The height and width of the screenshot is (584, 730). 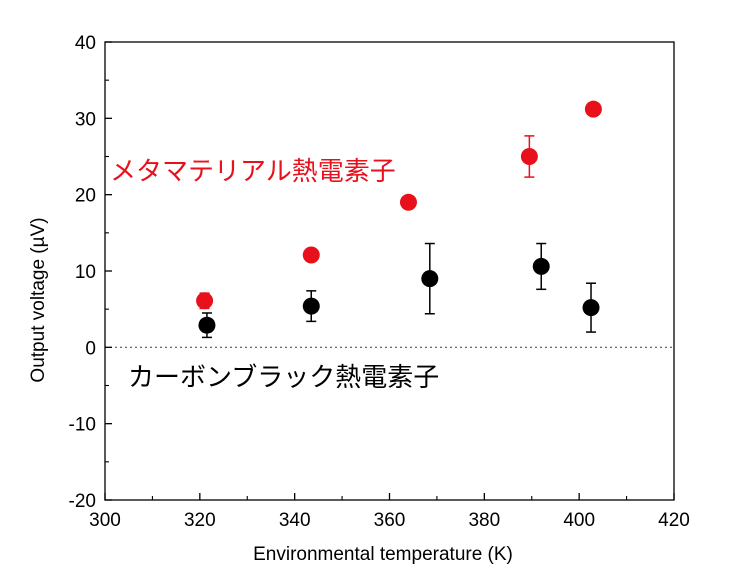 I want to click on x-tick-label: 400, so click(x=579, y=520).